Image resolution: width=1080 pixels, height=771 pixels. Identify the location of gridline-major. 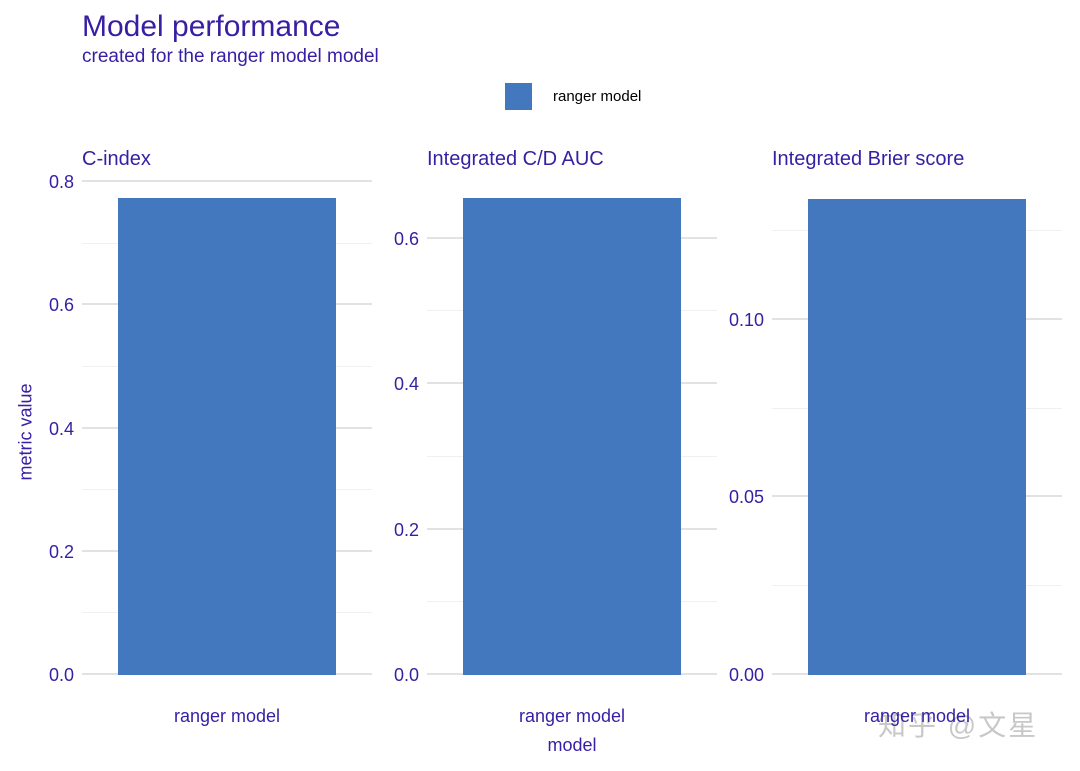
(227, 181).